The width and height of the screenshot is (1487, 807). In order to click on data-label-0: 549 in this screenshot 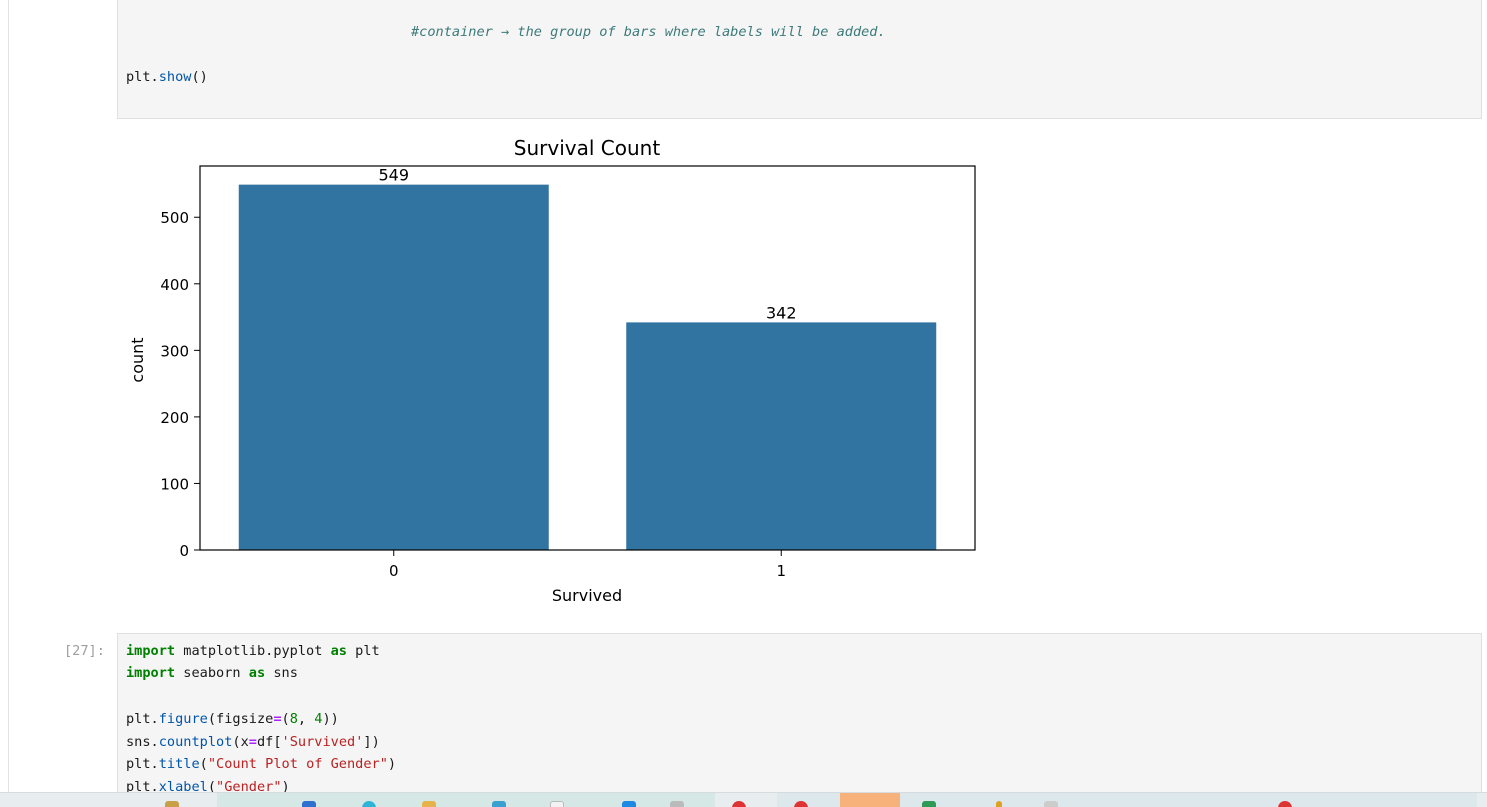, I will do `click(393, 175)`.